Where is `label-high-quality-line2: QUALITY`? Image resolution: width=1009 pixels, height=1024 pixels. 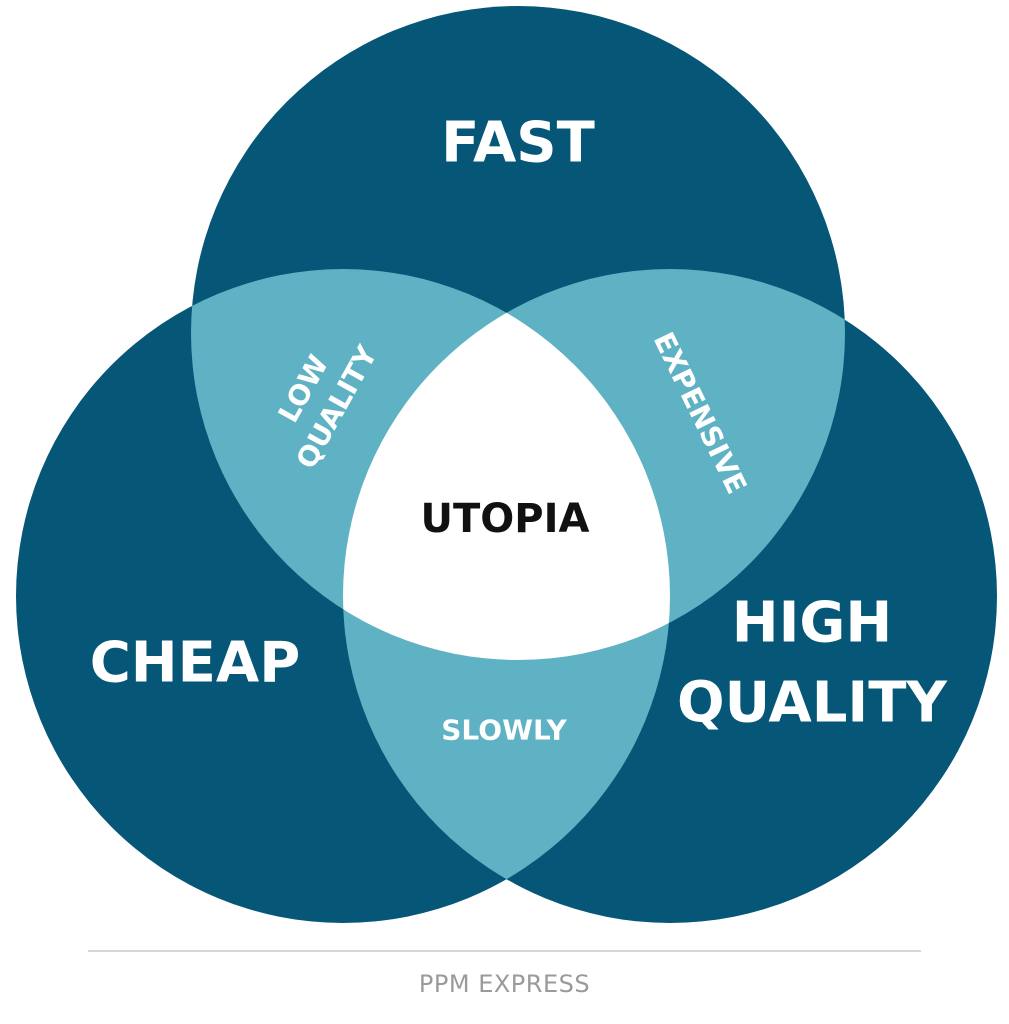 label-high-quality-line2: QUALITY is located at coordinates (812, 703).